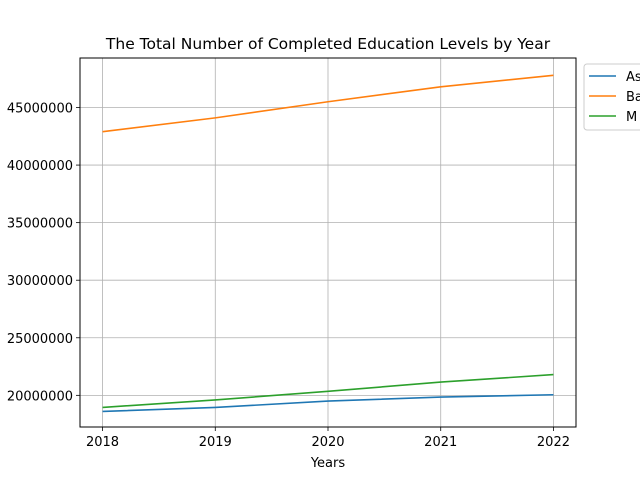  Describe the element at coordinates (102, 442) in the screenshot. I see `x-tick-label: 2018` at that location.